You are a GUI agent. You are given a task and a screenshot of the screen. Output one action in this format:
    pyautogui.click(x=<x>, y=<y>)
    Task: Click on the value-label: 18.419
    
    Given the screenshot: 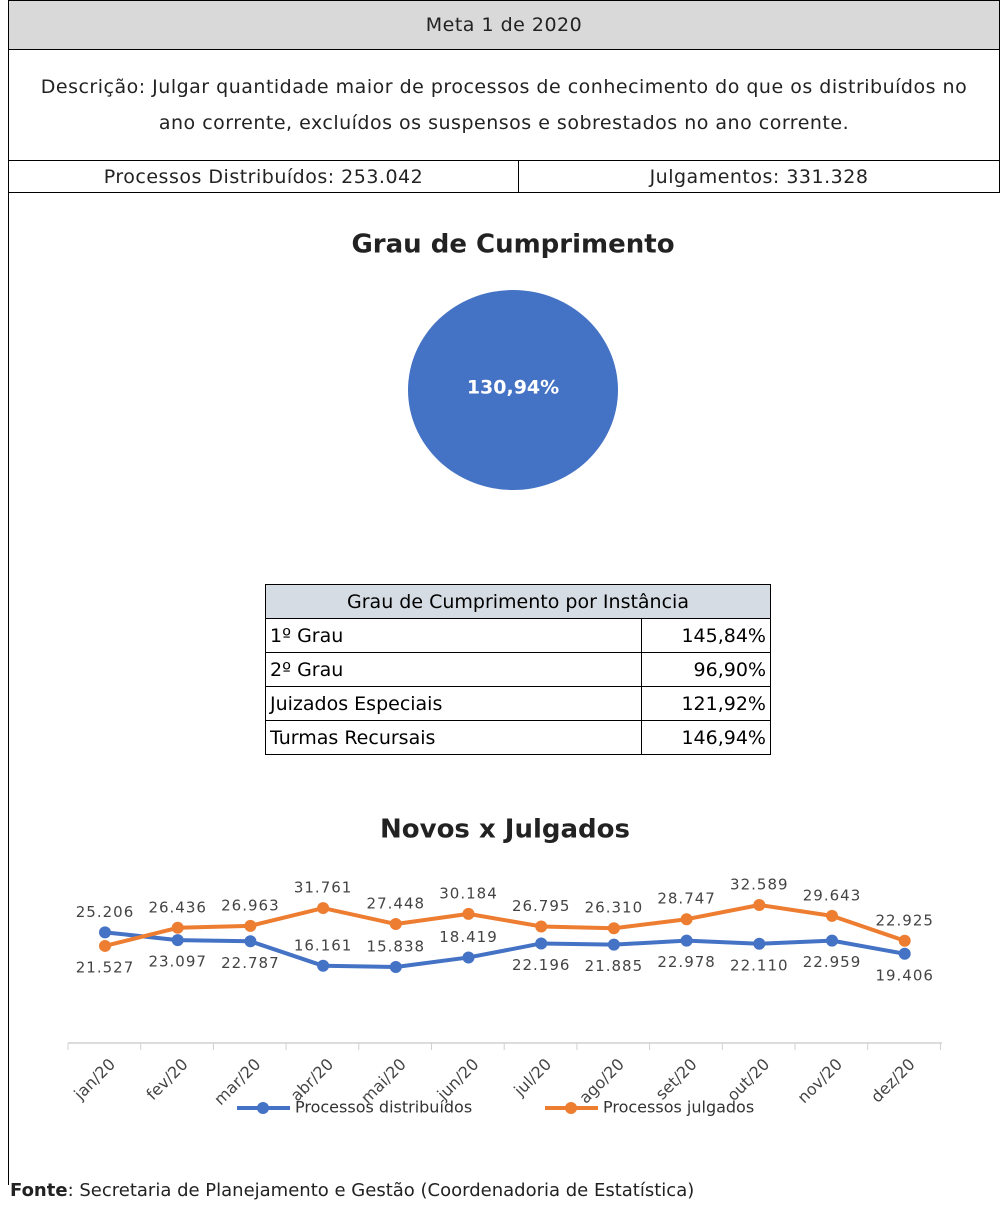 What is the action you would take?
    pyautogui.click(x=468, y=937)
    